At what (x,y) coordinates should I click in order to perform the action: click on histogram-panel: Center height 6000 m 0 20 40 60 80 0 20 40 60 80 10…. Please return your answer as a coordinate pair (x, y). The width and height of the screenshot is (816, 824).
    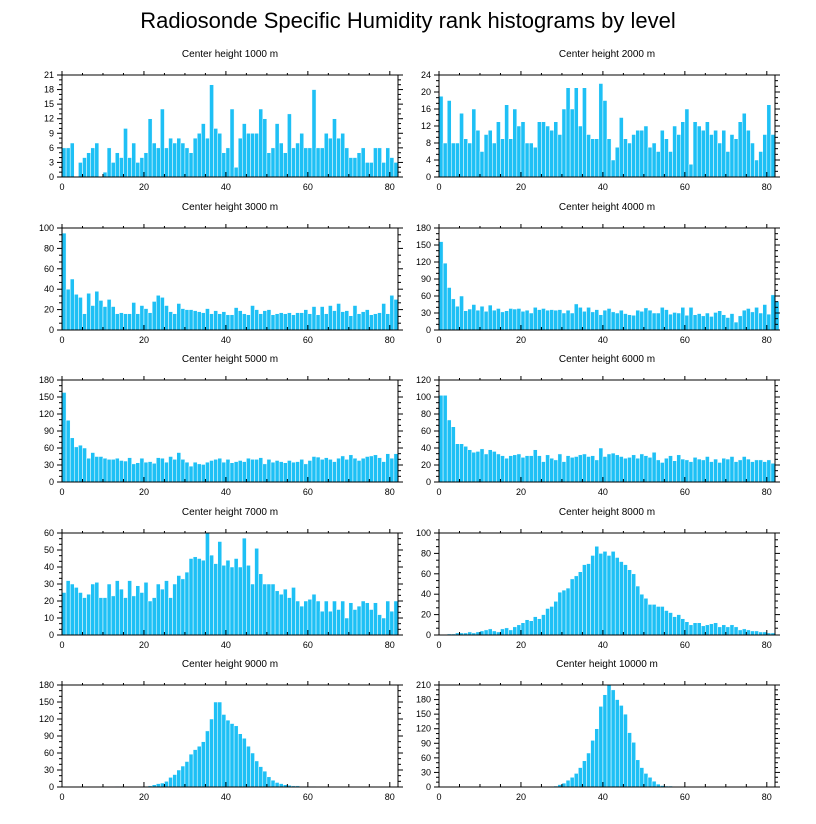
    Looking at the image, I should click on (598, 425).